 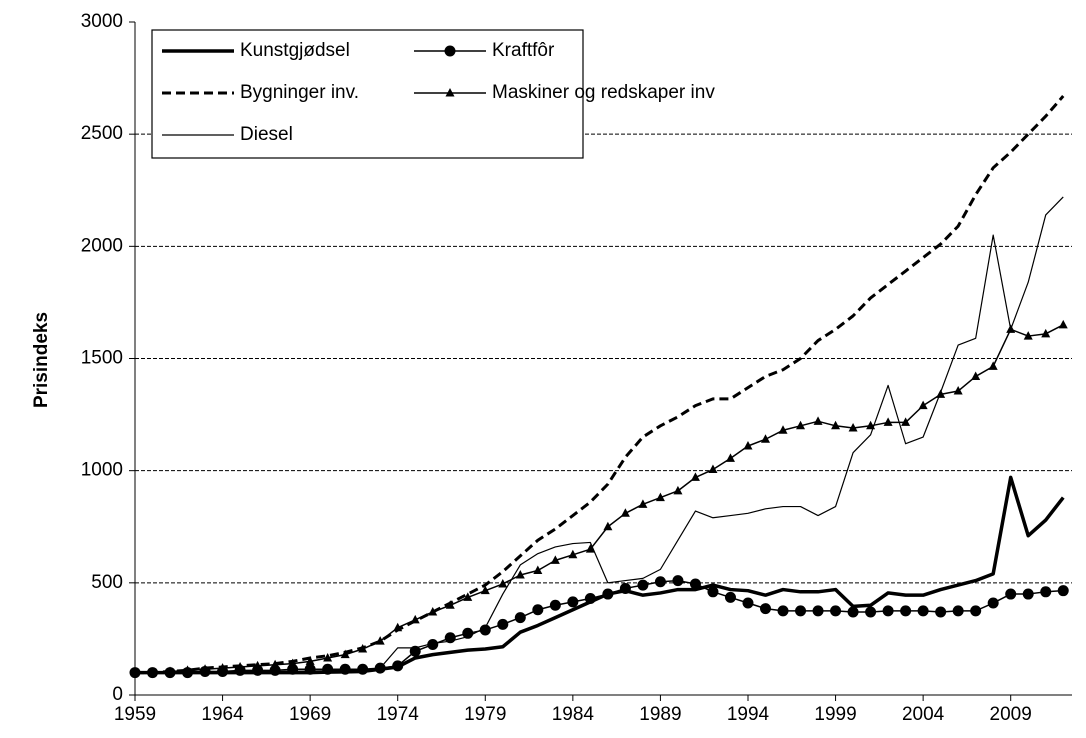 What do you see at coordinates (923, 714) in the screenshot?
I see `x-tick-label: 2004` at bounding box center [923, 714].